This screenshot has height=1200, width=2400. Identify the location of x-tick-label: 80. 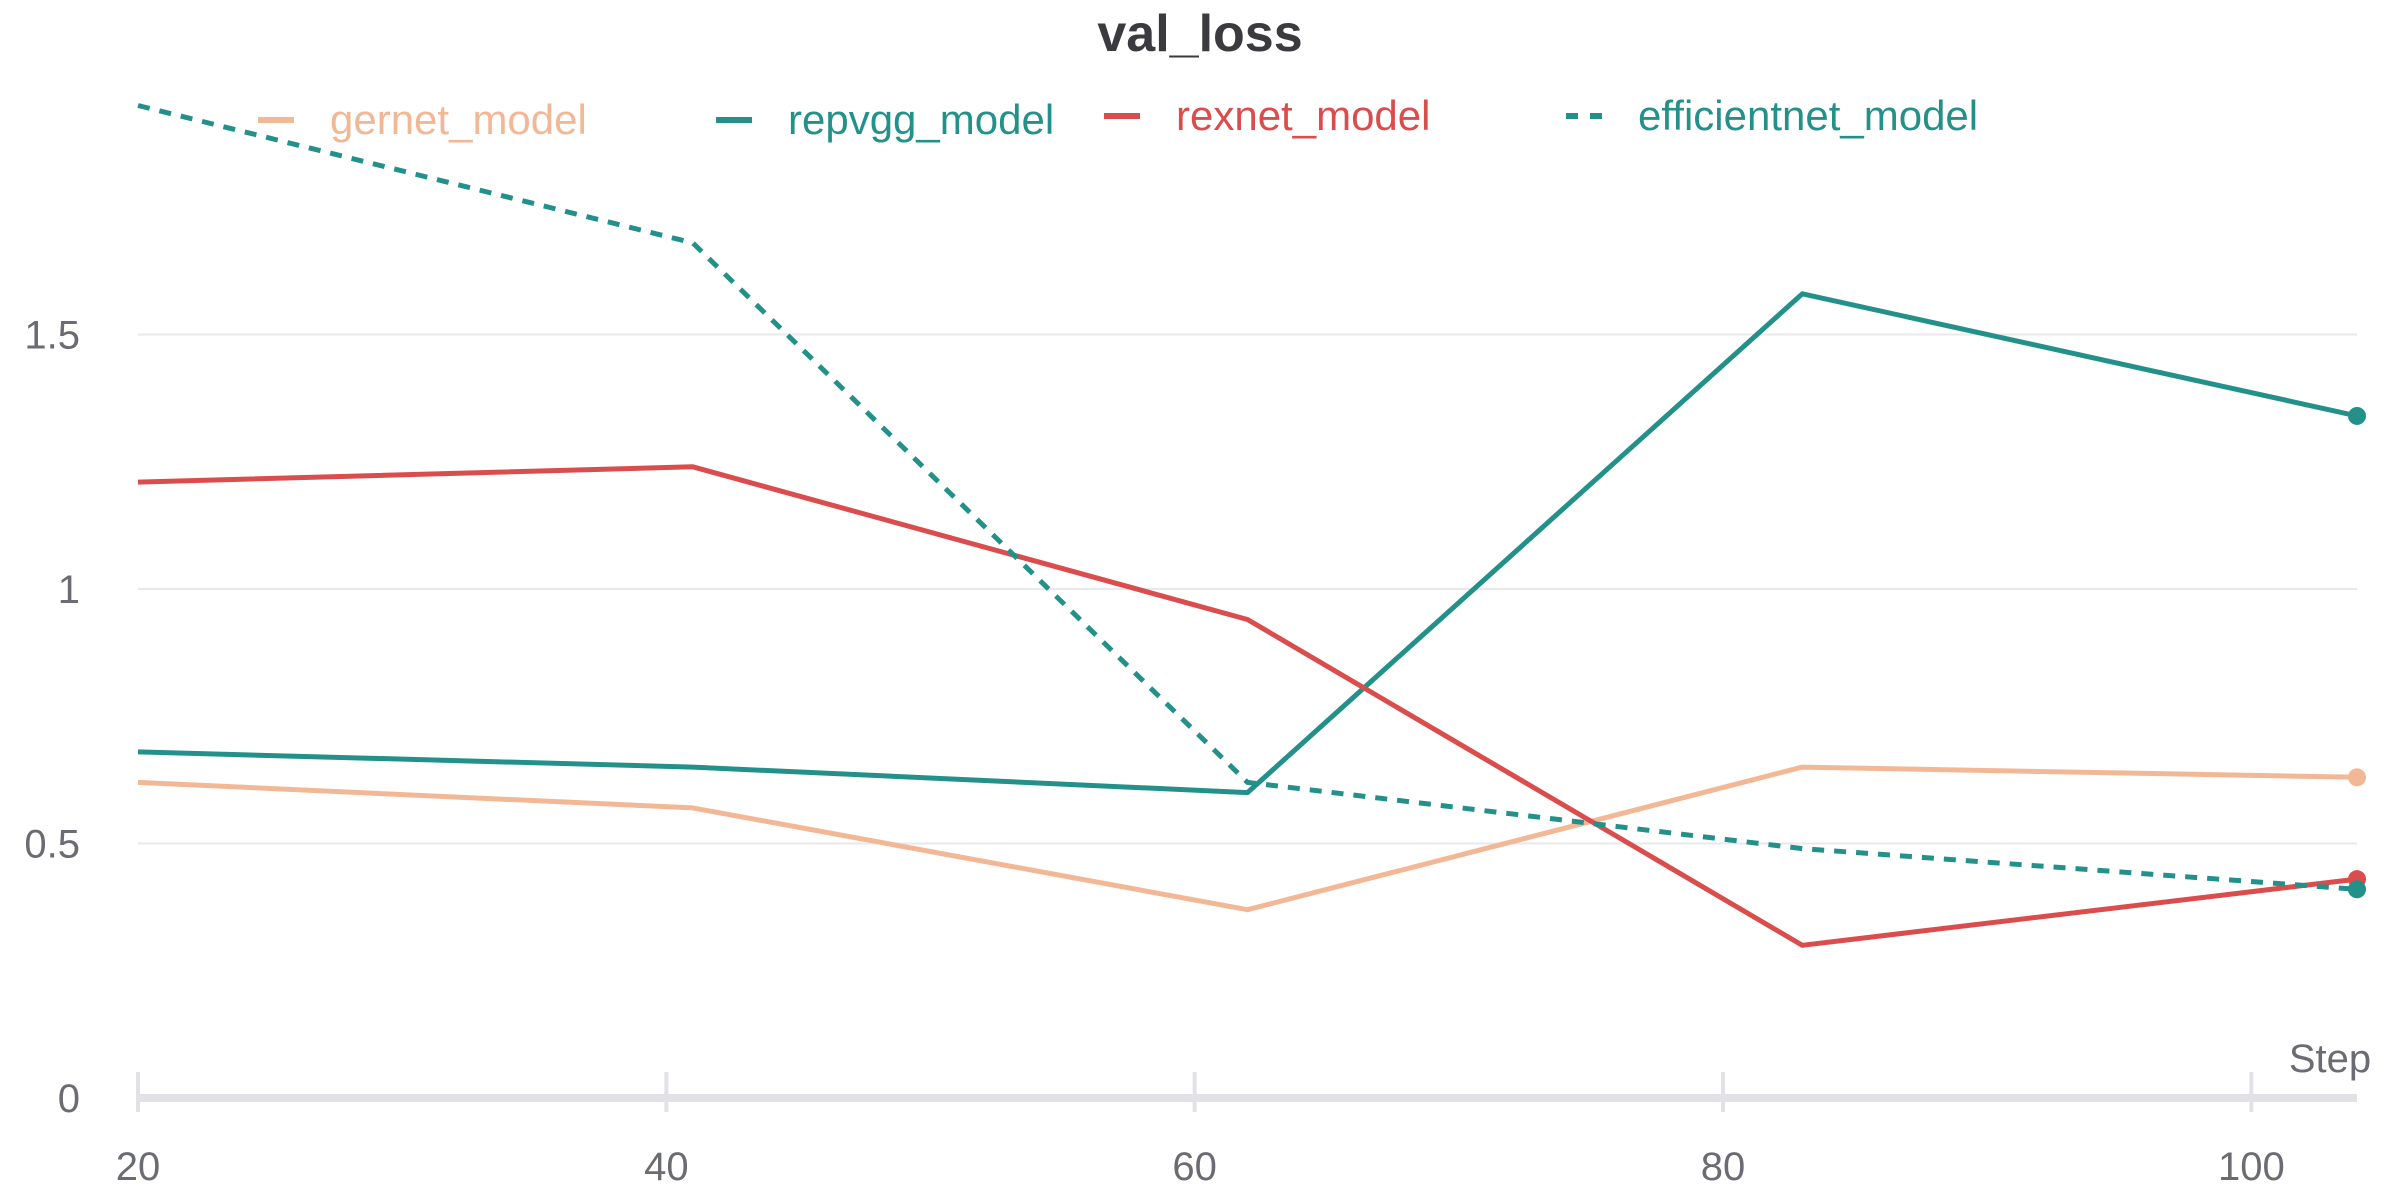
(1723, 1167).